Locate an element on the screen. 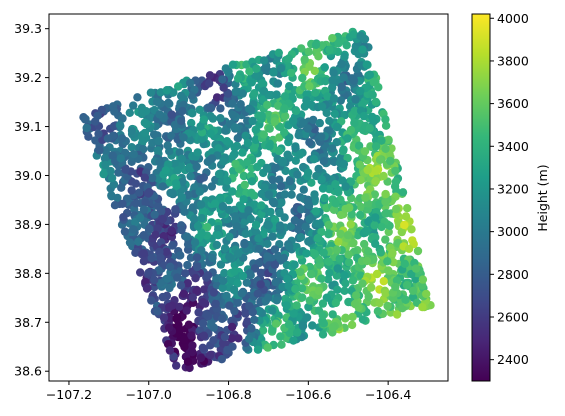  colorbar-tick-label: 4000 is located at coordinates (513, 18).